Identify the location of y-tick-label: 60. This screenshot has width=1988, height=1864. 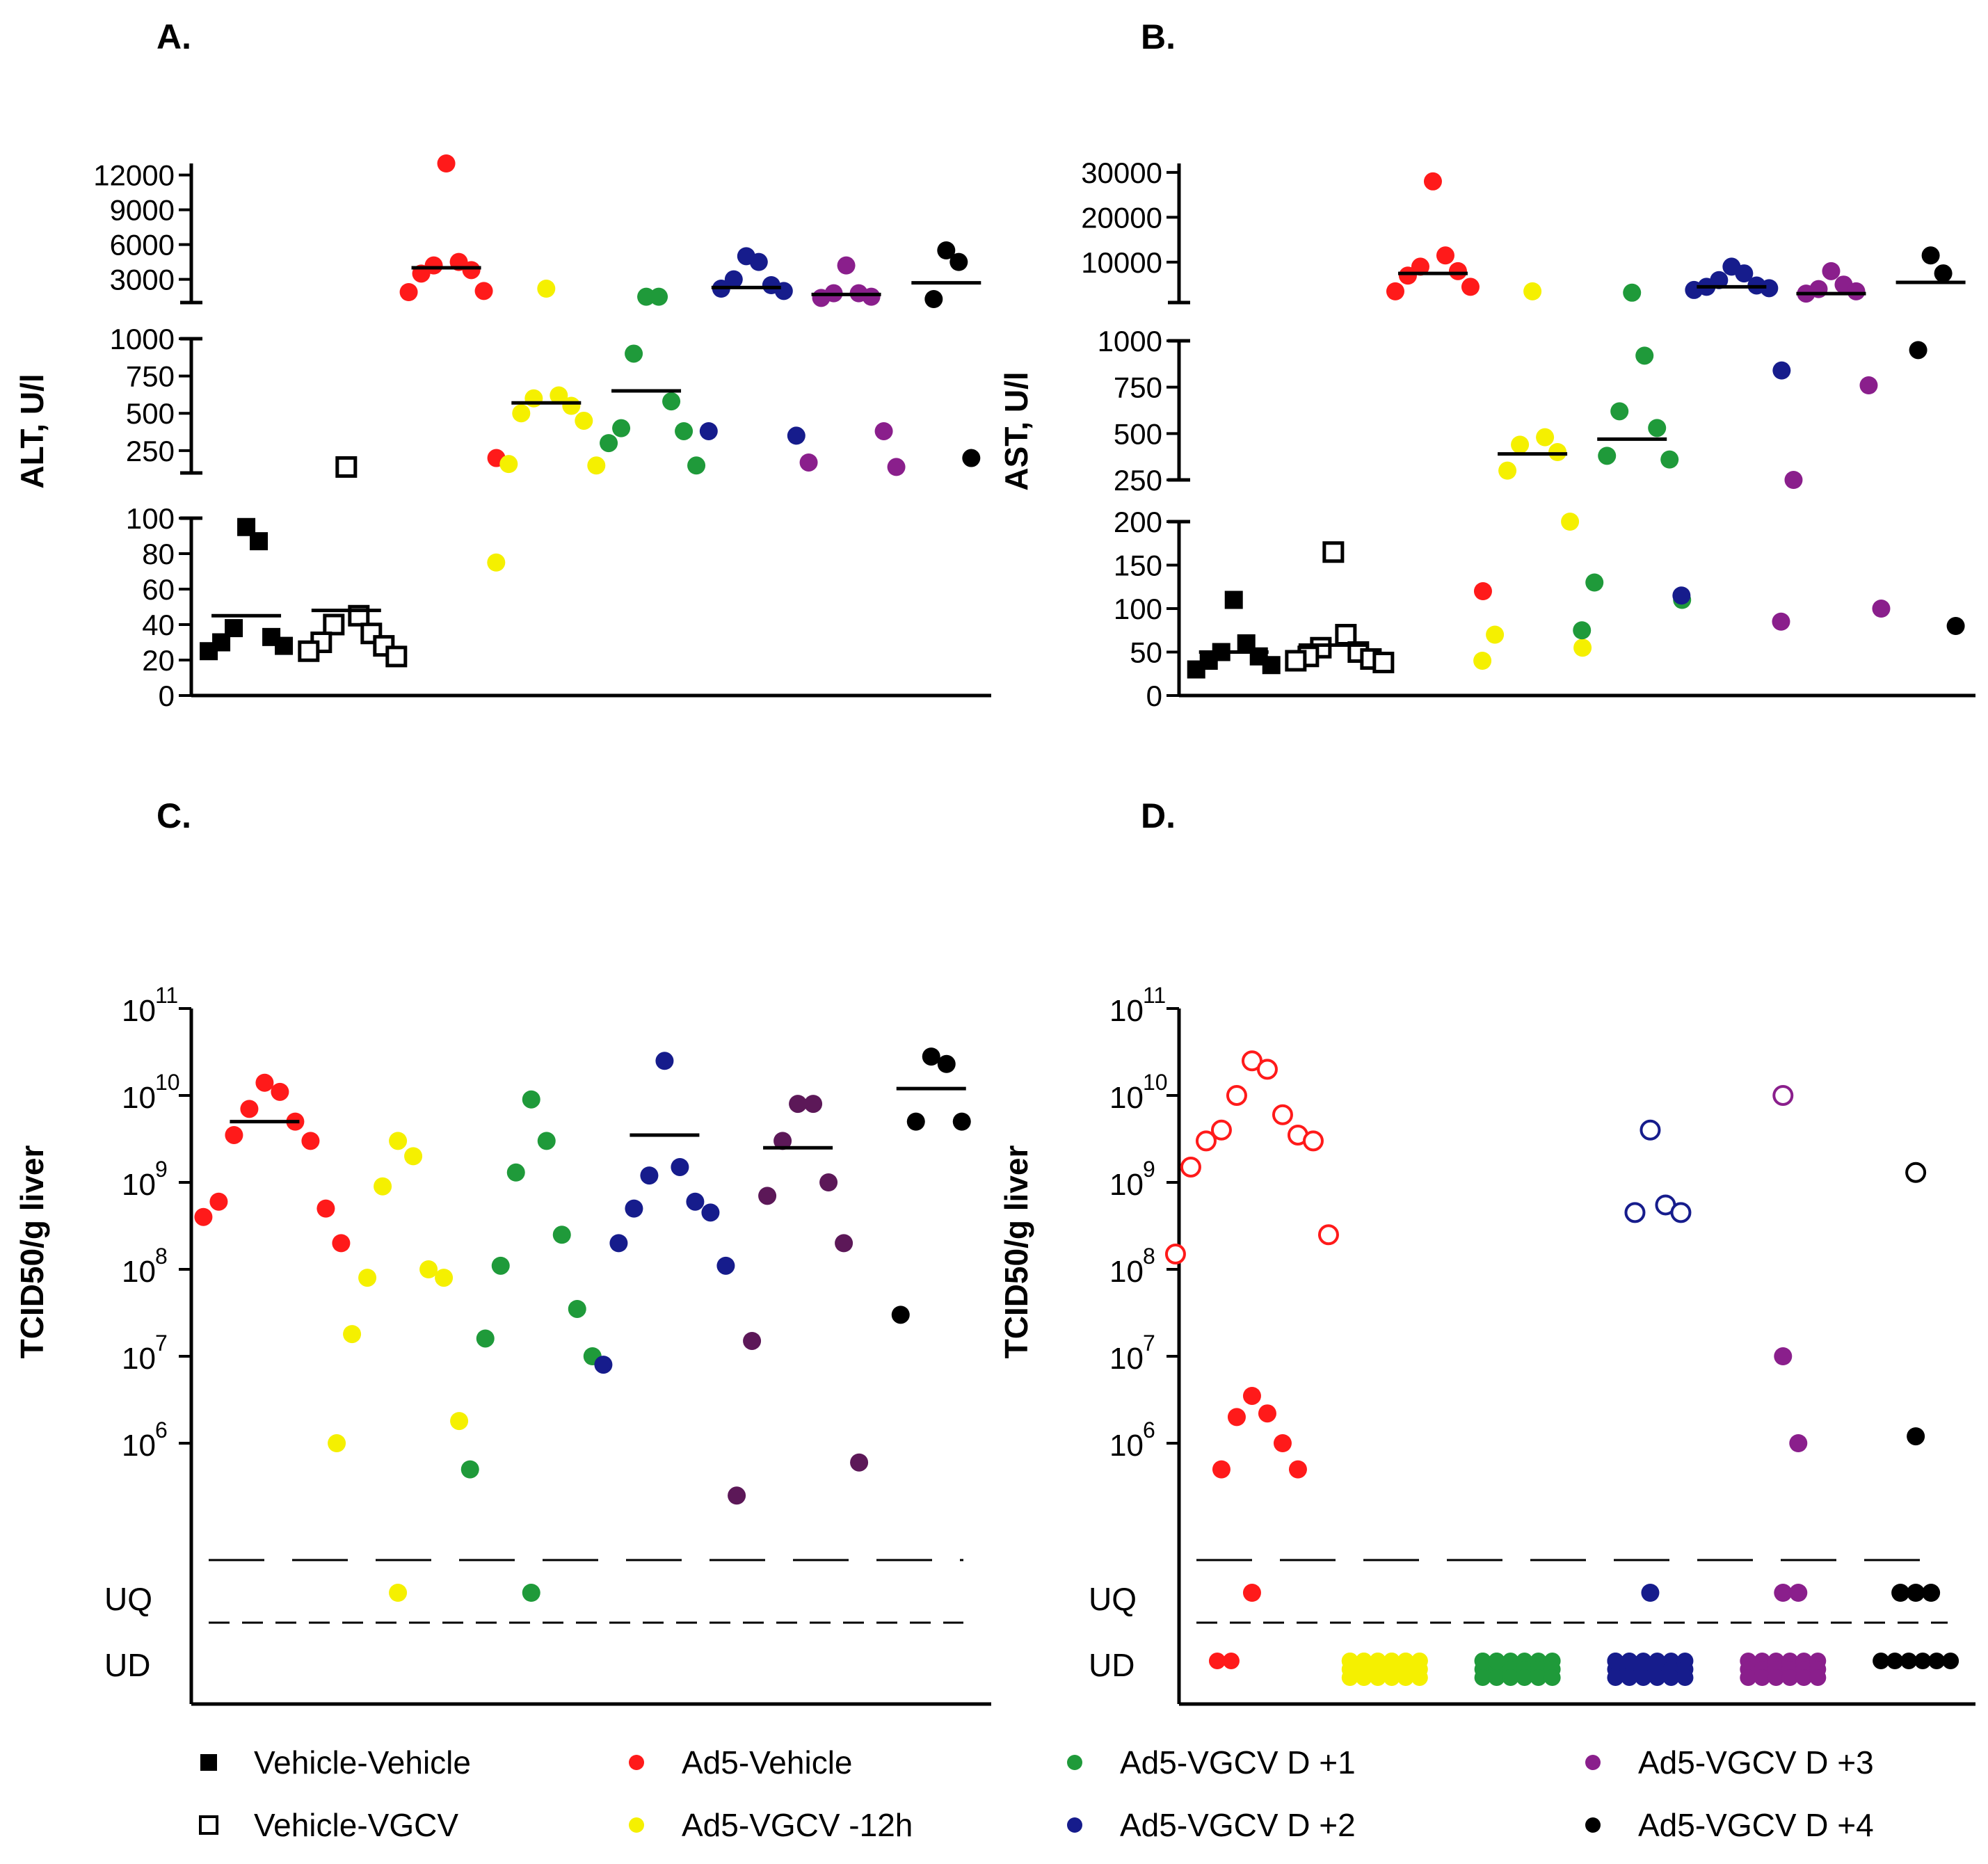
(158, 589).